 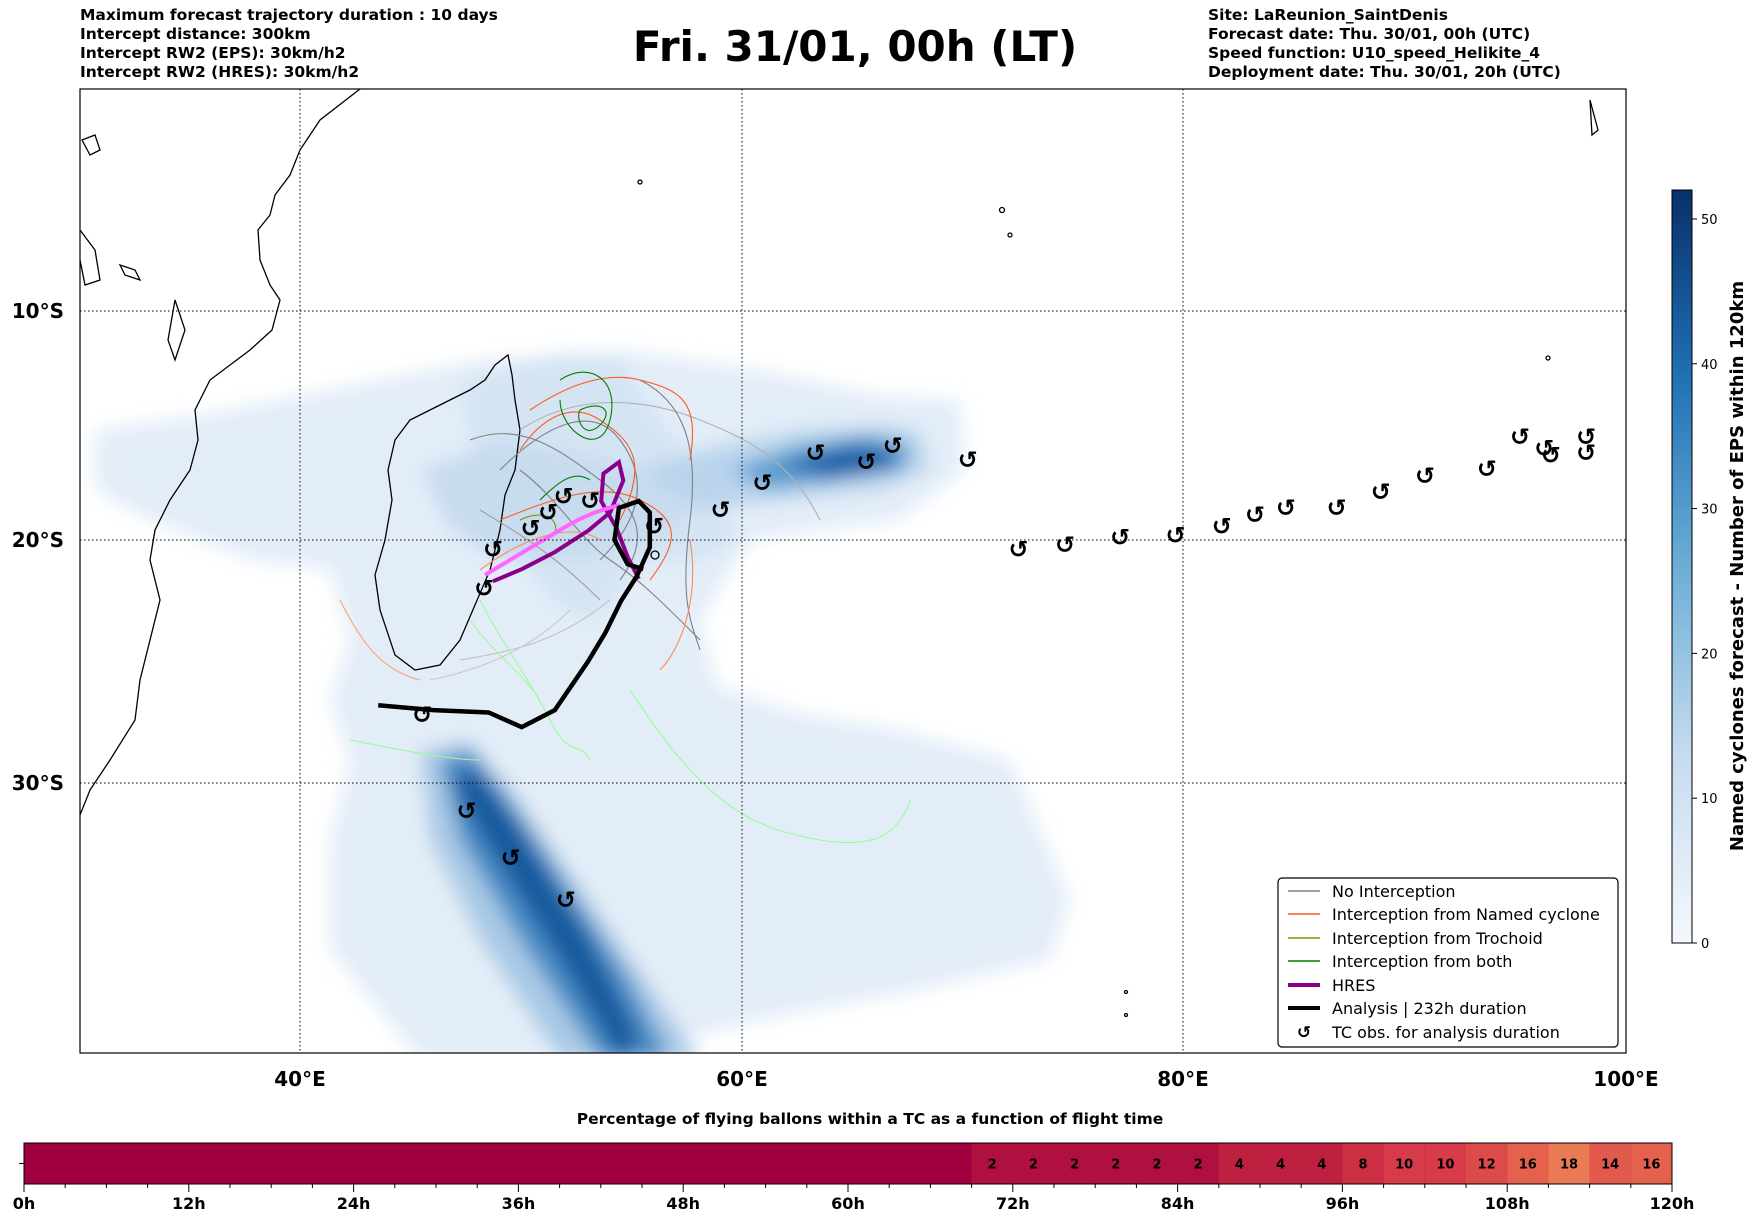 What do you see at coordinates (1610, 1165) in the screenshot?
I see `strip-cell-value: 14` at bounding box center [1610, 1165].